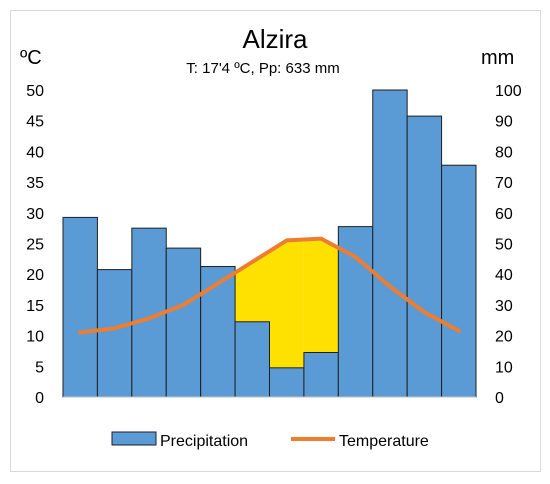 This screenshot has width=550, height=484. Describe the element at coordinates (35, 183) in the screenshot. I see `left-tick-label: 35` at that location.